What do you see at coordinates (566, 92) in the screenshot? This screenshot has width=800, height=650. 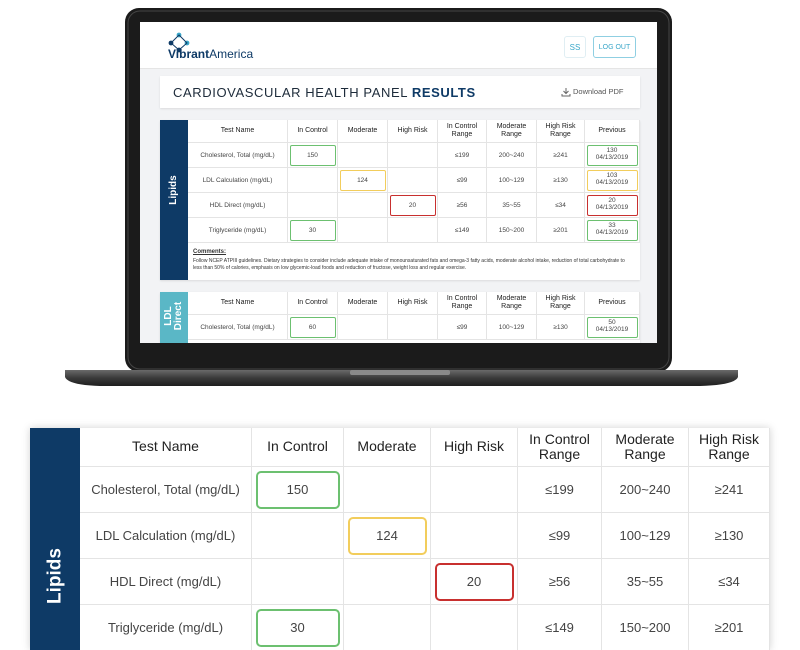 I see `download-icon` at bounding box center [566, 92].